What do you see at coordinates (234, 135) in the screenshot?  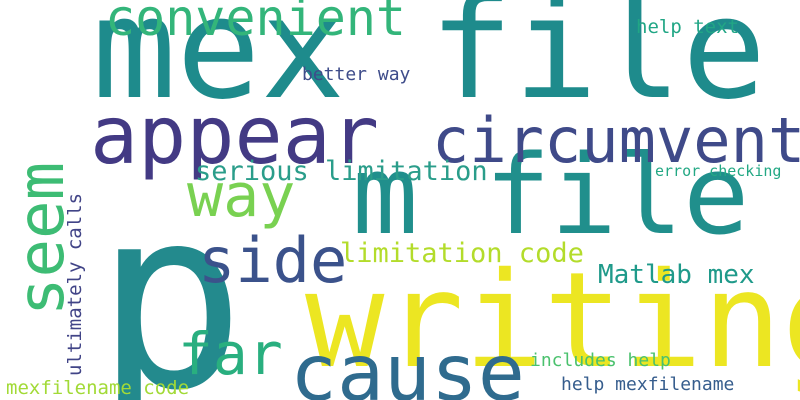 I see `word-appear: appear` at bounding box center [234, 135].